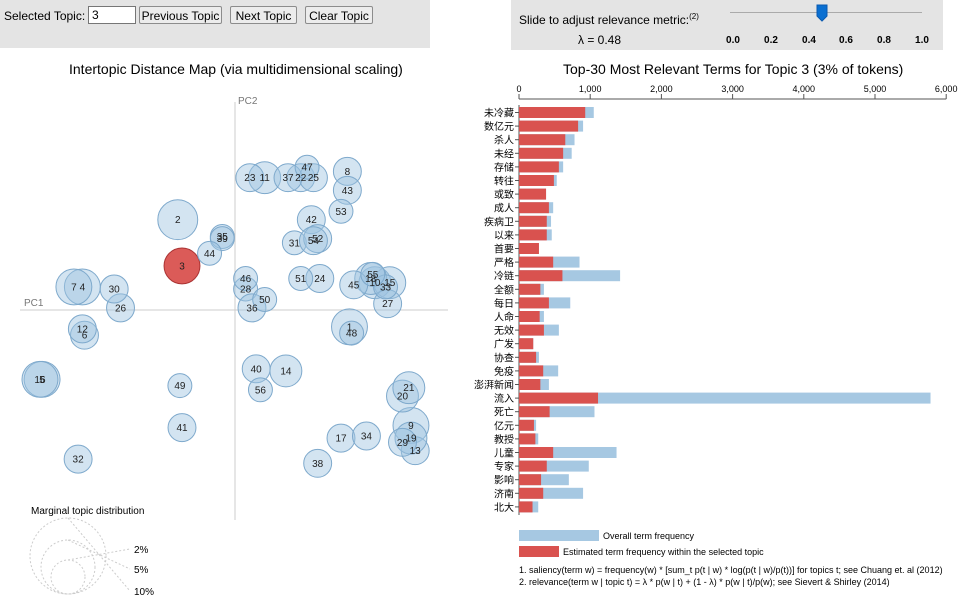 Image resolution: width=965 pixels, height=611 pixels. Describe the element at coordinates (504, 453) in the screenshot. I see `term-label: 儿童` at that location.